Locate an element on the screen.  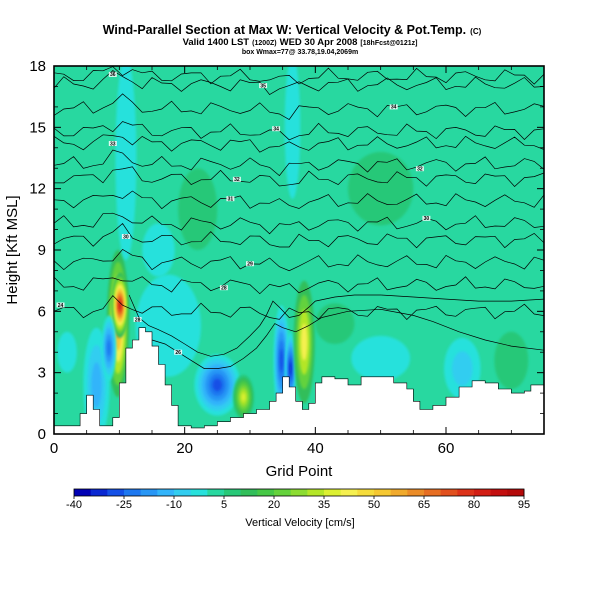
y-tick-label: 9 is located at coordinates (42, 250).